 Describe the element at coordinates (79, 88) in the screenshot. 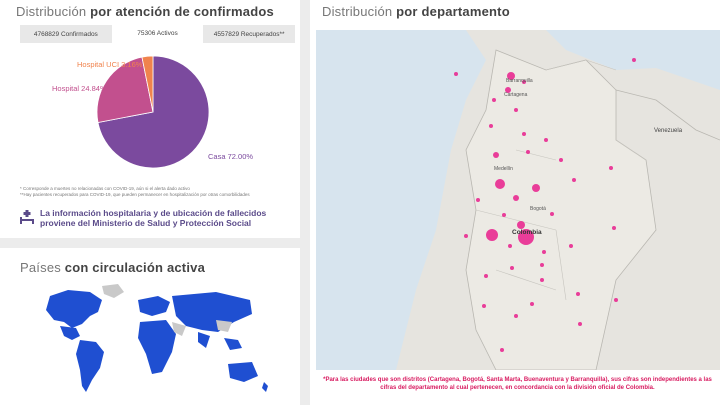

I see `label-hospital: Hospital 24.84%` at that location.